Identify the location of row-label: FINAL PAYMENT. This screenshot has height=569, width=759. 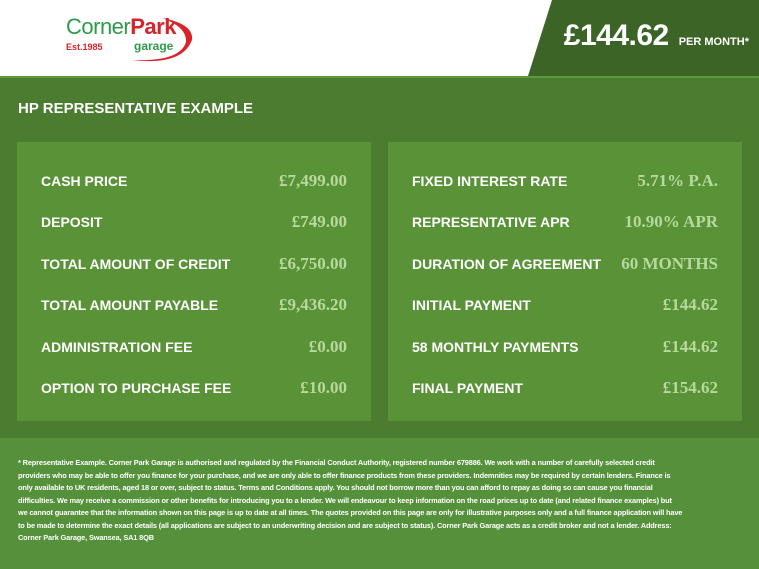
(467, 388).